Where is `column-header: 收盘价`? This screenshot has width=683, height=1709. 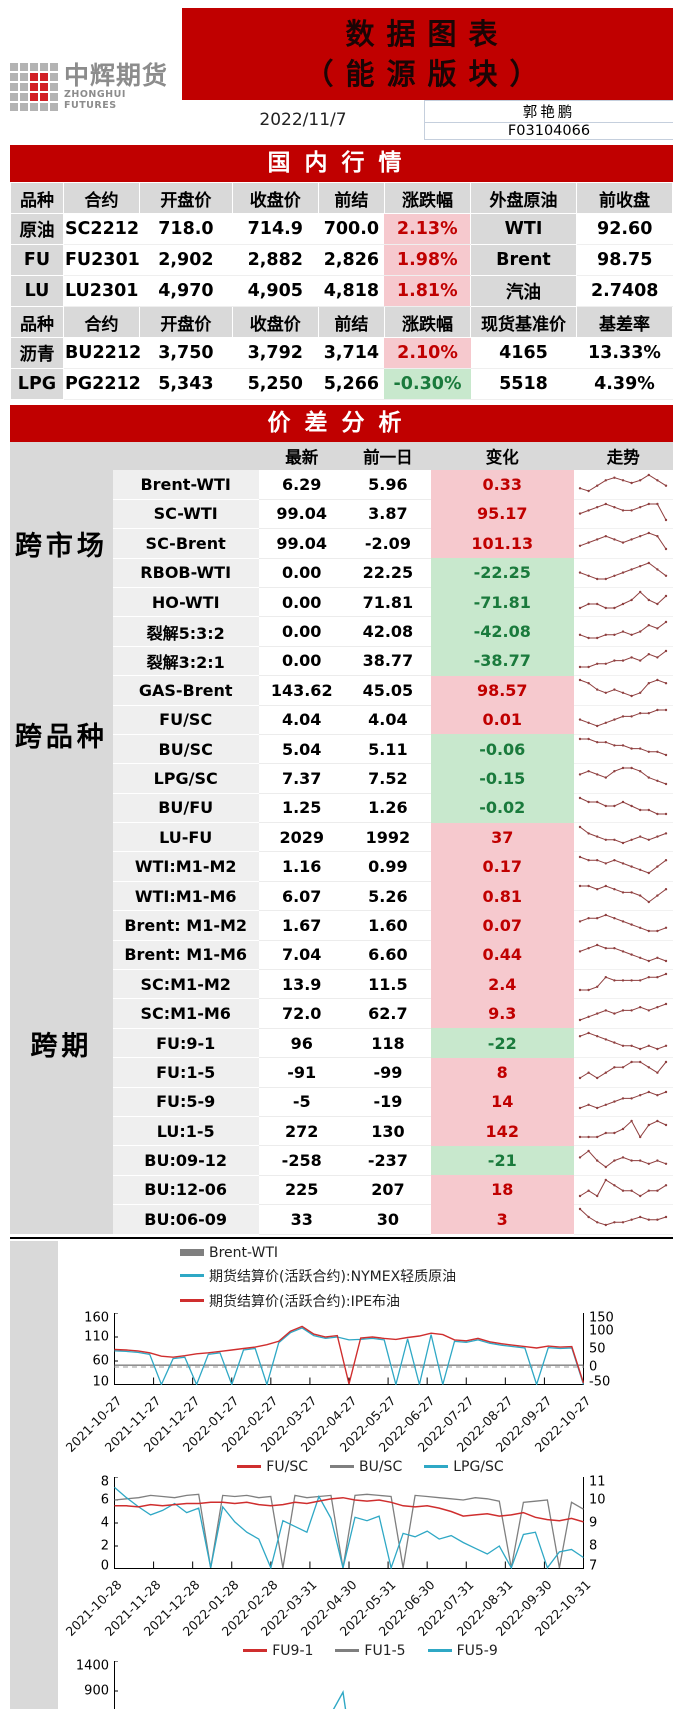
column-header: 收盘价 is located at coordinates (275, 198).